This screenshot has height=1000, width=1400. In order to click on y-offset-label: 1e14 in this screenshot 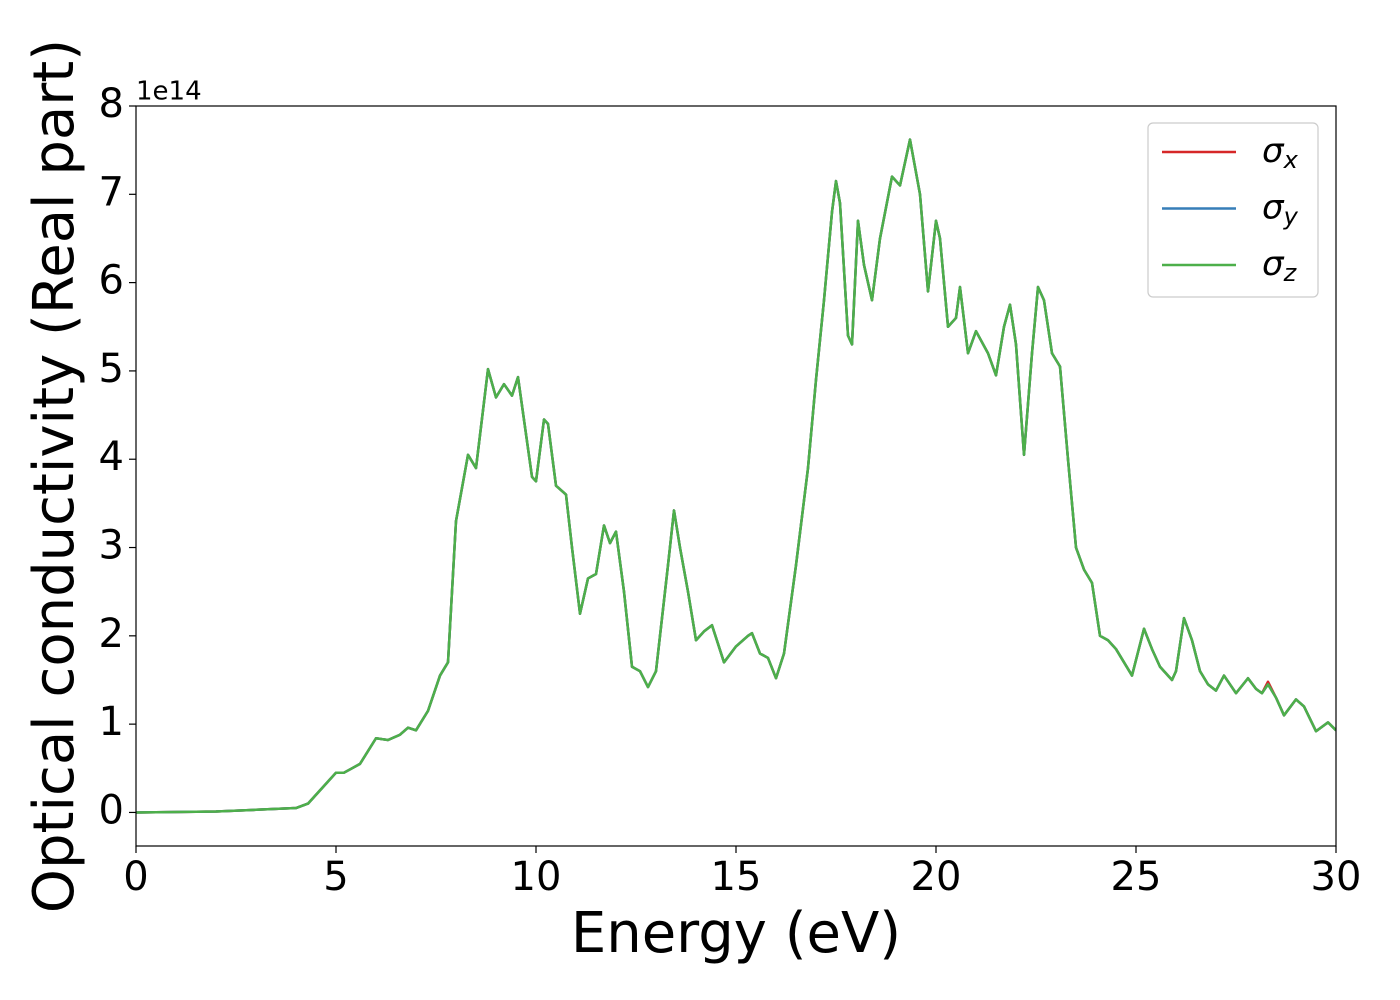, I will do `click(169, 92)`.